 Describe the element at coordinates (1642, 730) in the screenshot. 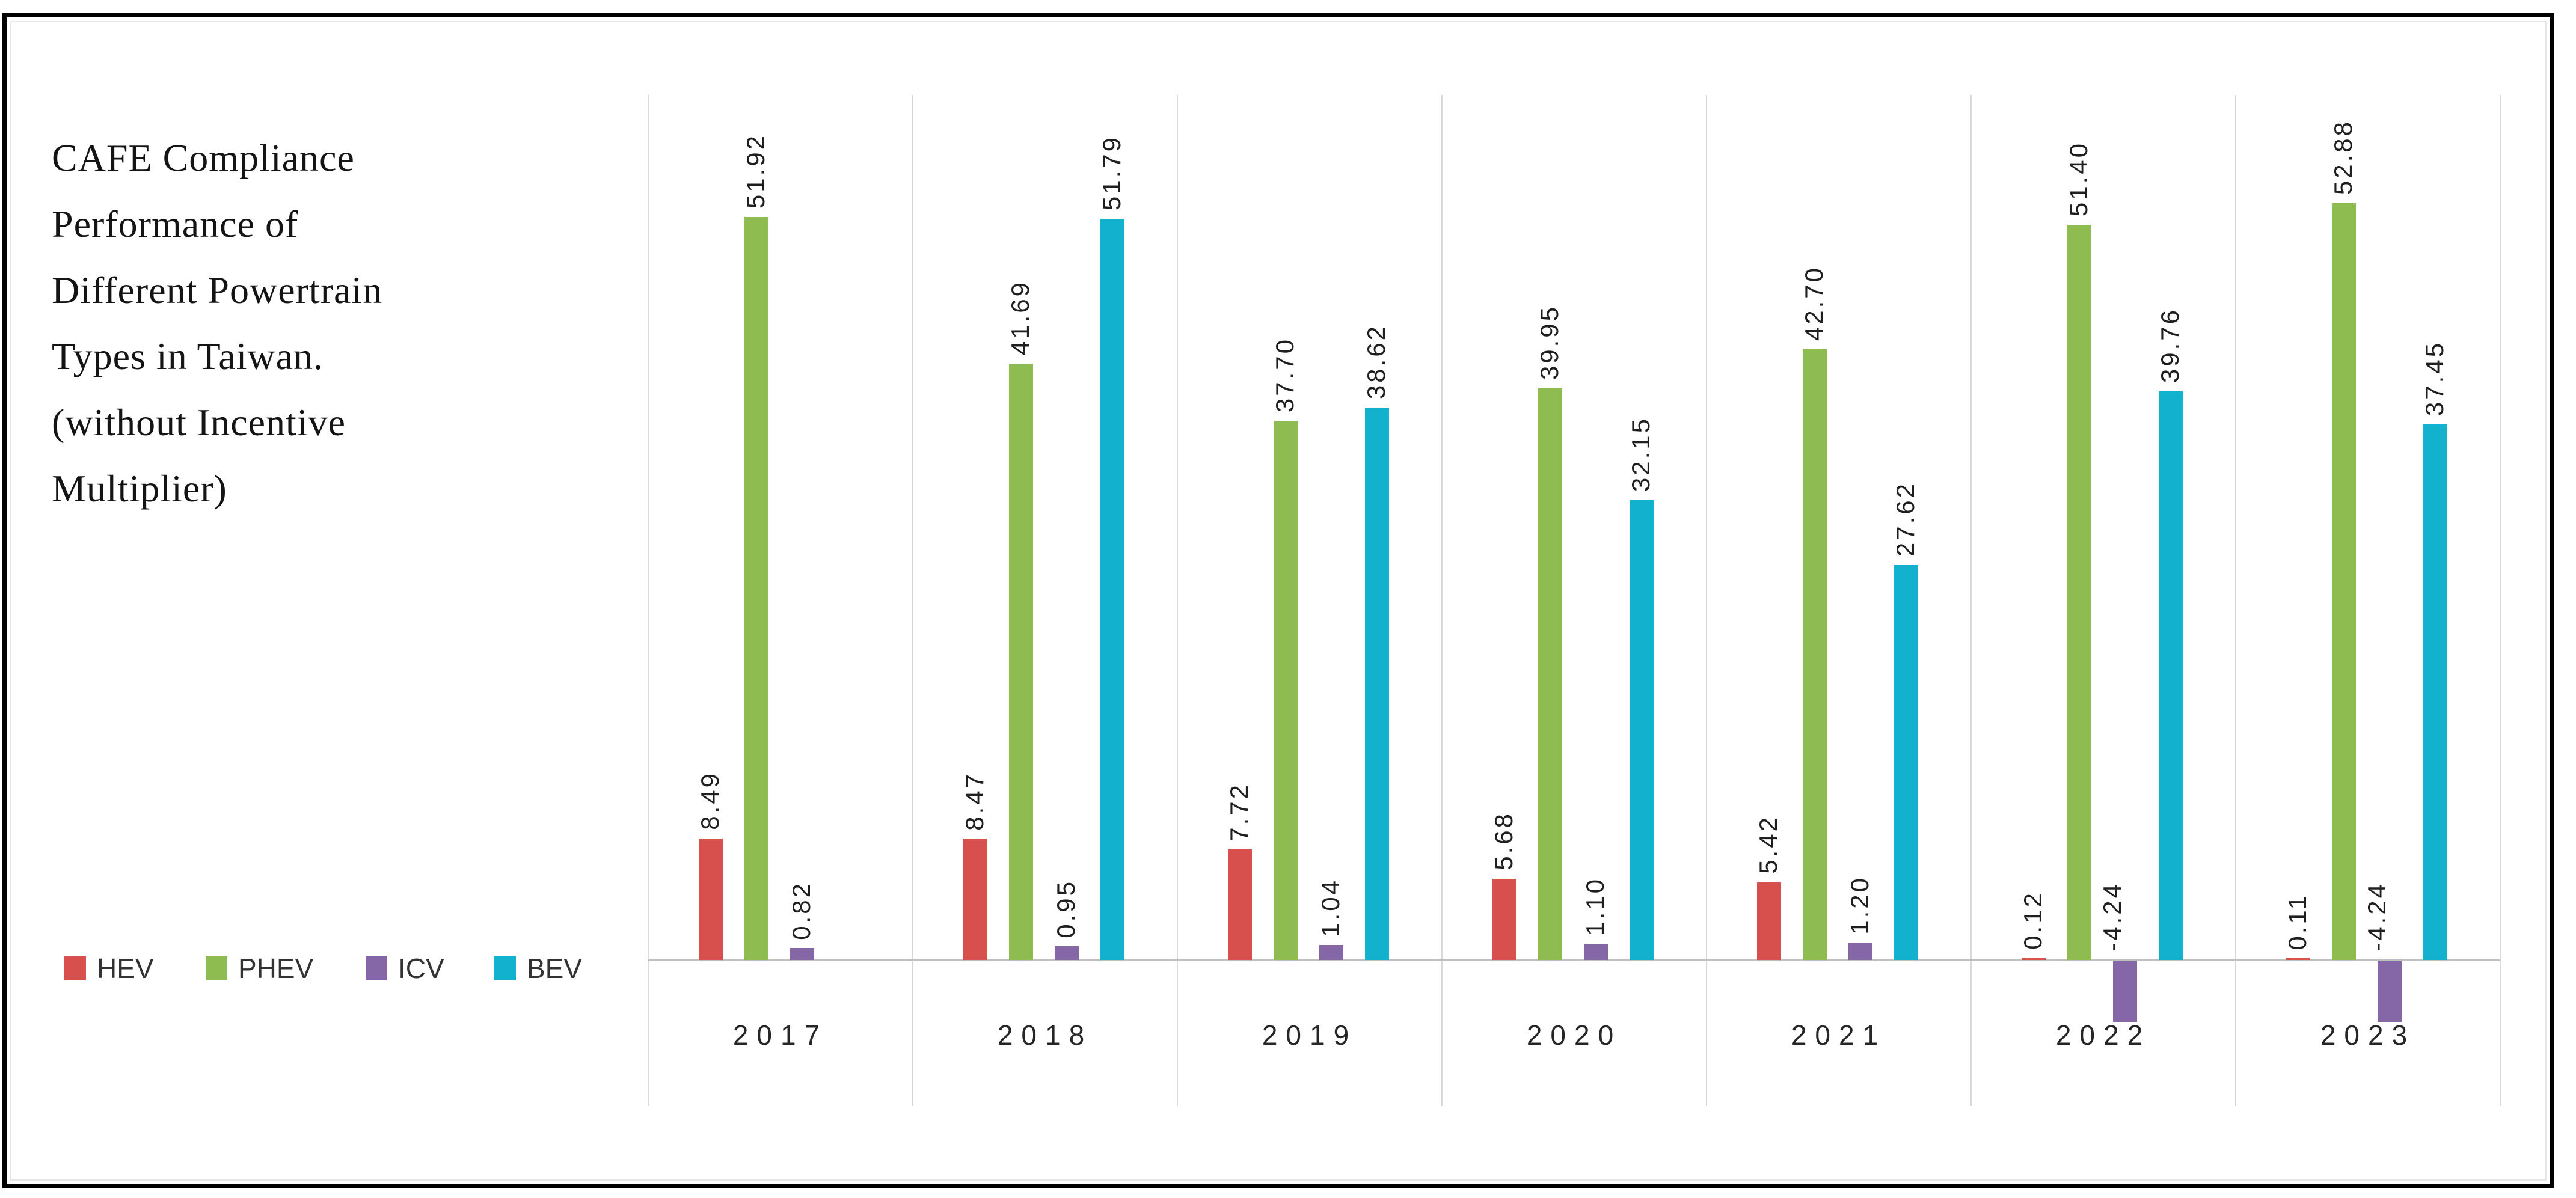

I see `bar-bev-2020` at that location.